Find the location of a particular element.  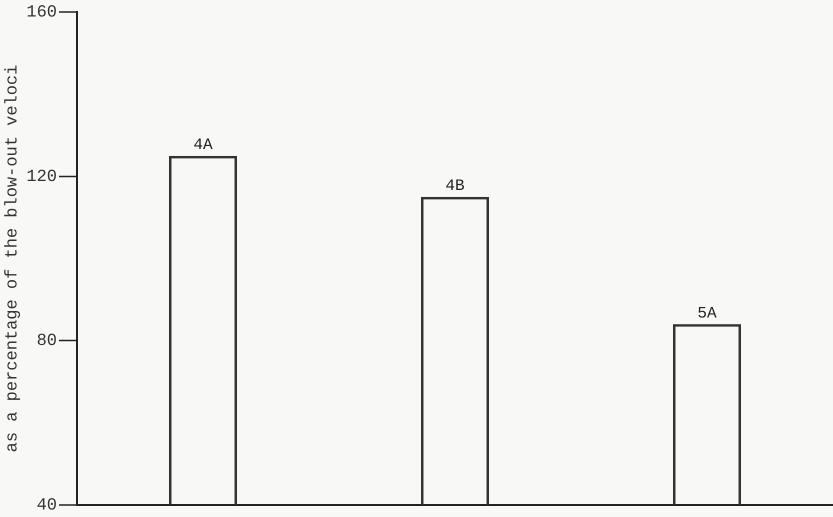

y-tick-label: 40 is located at coordinates (47, 506).